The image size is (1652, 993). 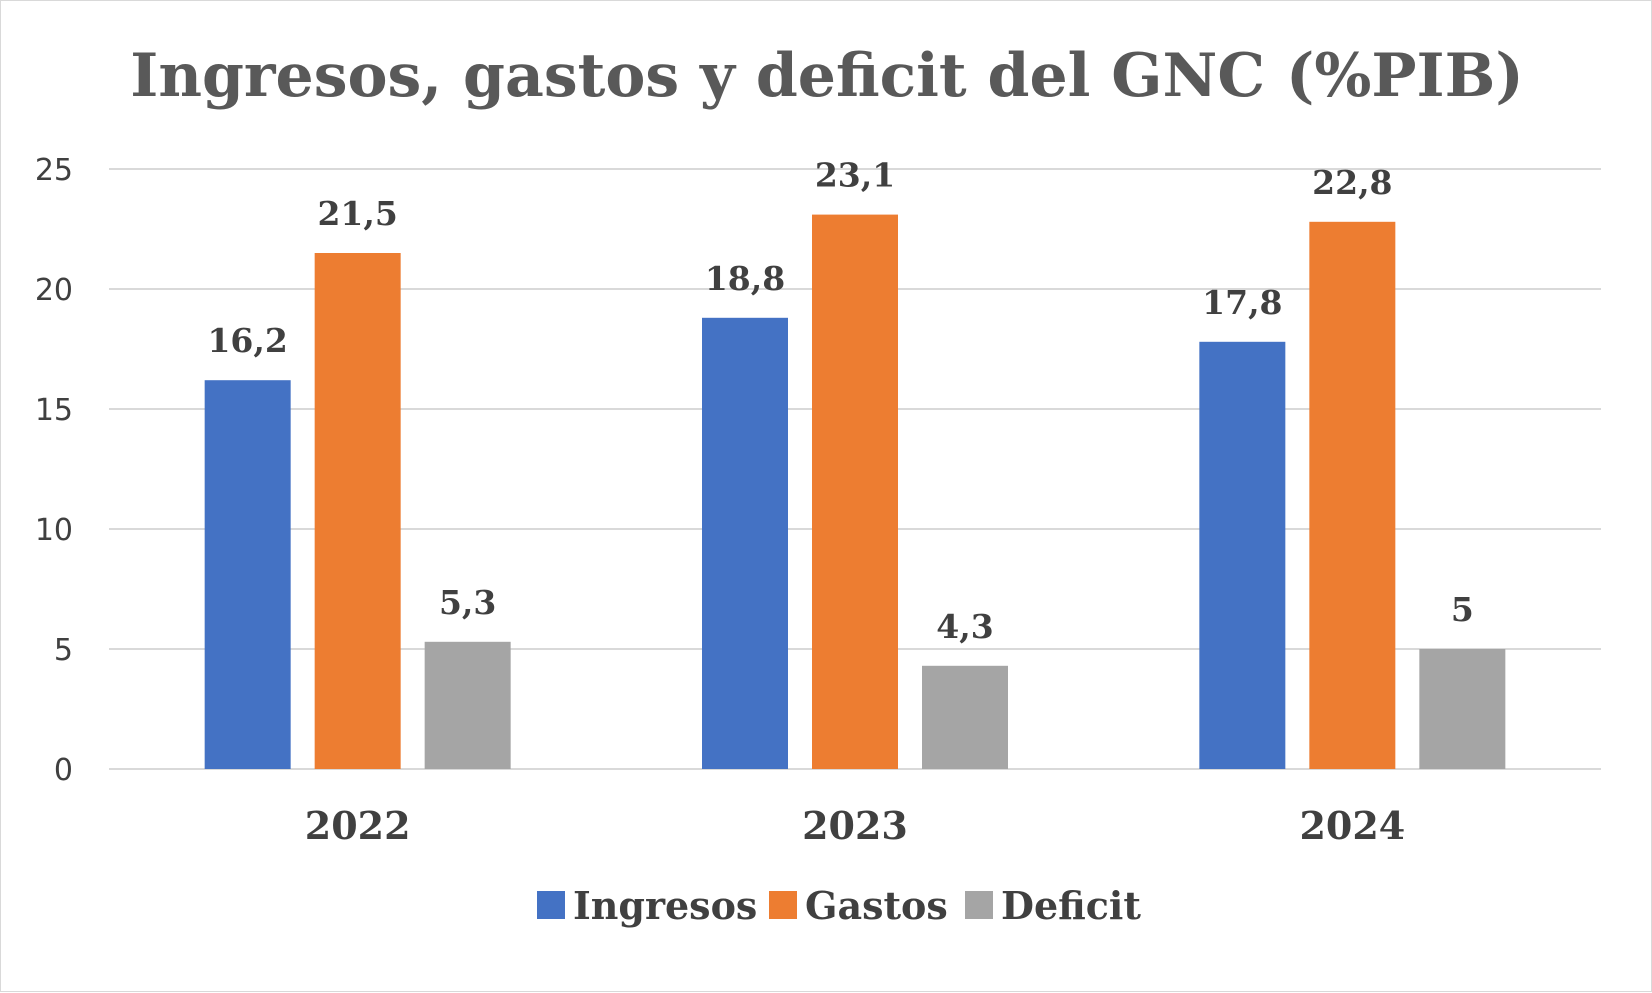 I want to click on legend: Ingresos Gastos Deficit, so click(x=839, y=905).